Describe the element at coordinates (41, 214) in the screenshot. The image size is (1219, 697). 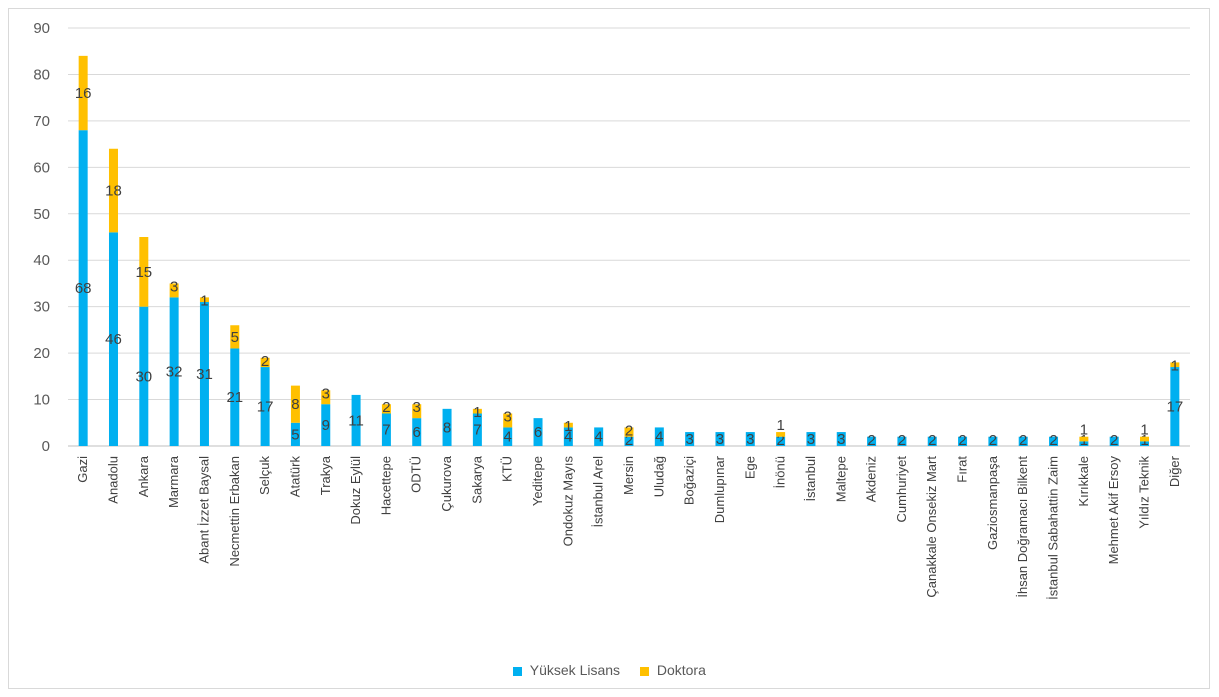
I see `y-tick-label: 50` at that location.